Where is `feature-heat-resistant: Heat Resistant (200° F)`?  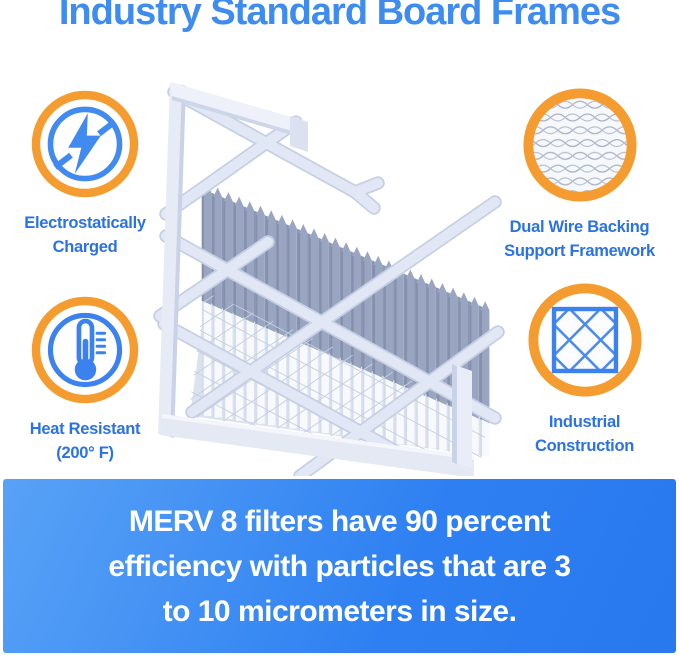 feature-heat-resistant: Heat Resistant (200° F) is located at coordinates (85, 379).